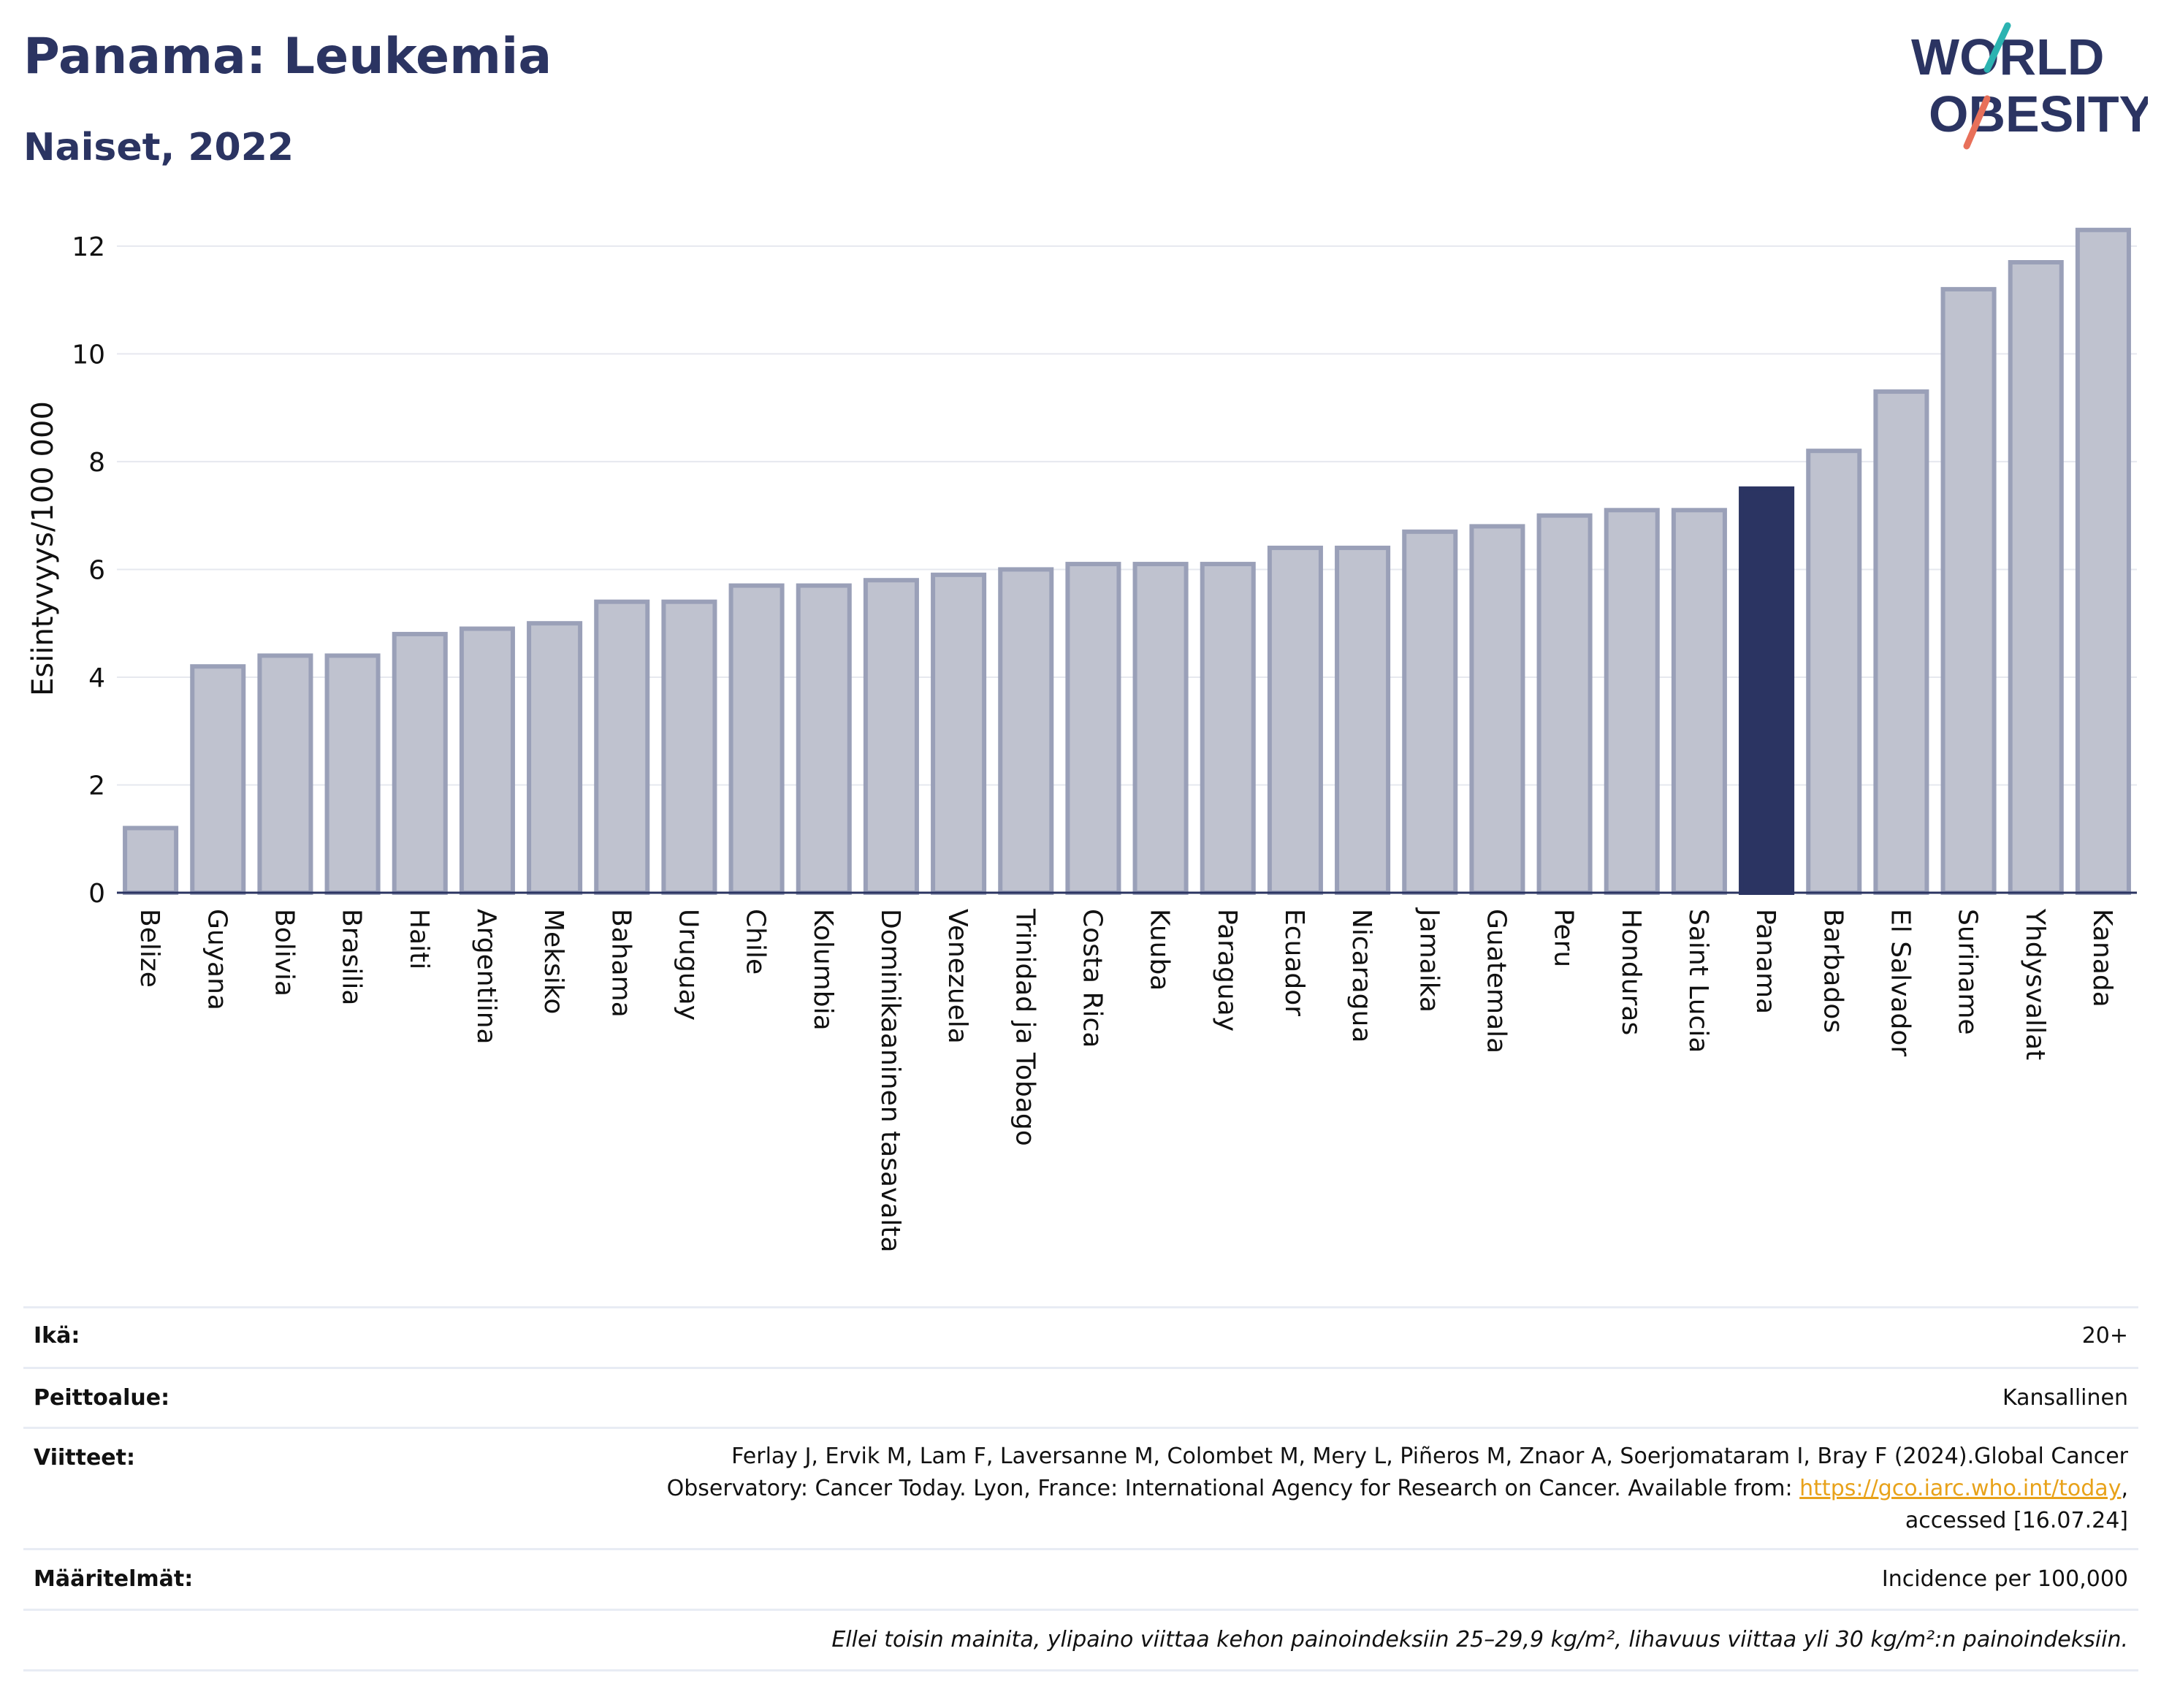 This screenshot has width=2161, height=1708. I want to click on bar-haiti, so click(420, 763).